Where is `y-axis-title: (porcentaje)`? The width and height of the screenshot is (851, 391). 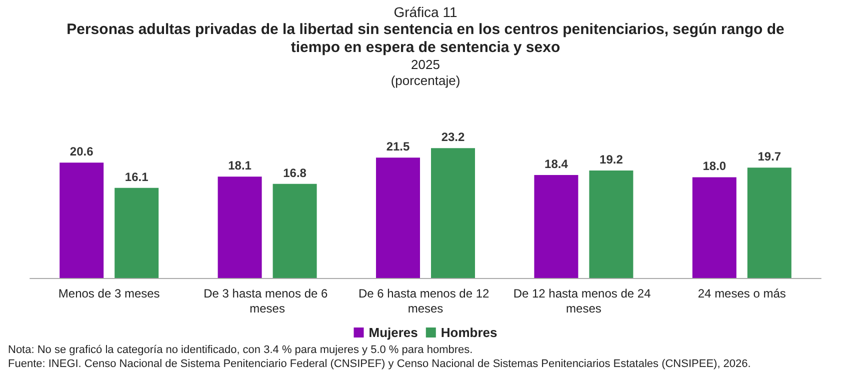 y-axis-title: (porcentaje) is located at coordinates (426, 81).